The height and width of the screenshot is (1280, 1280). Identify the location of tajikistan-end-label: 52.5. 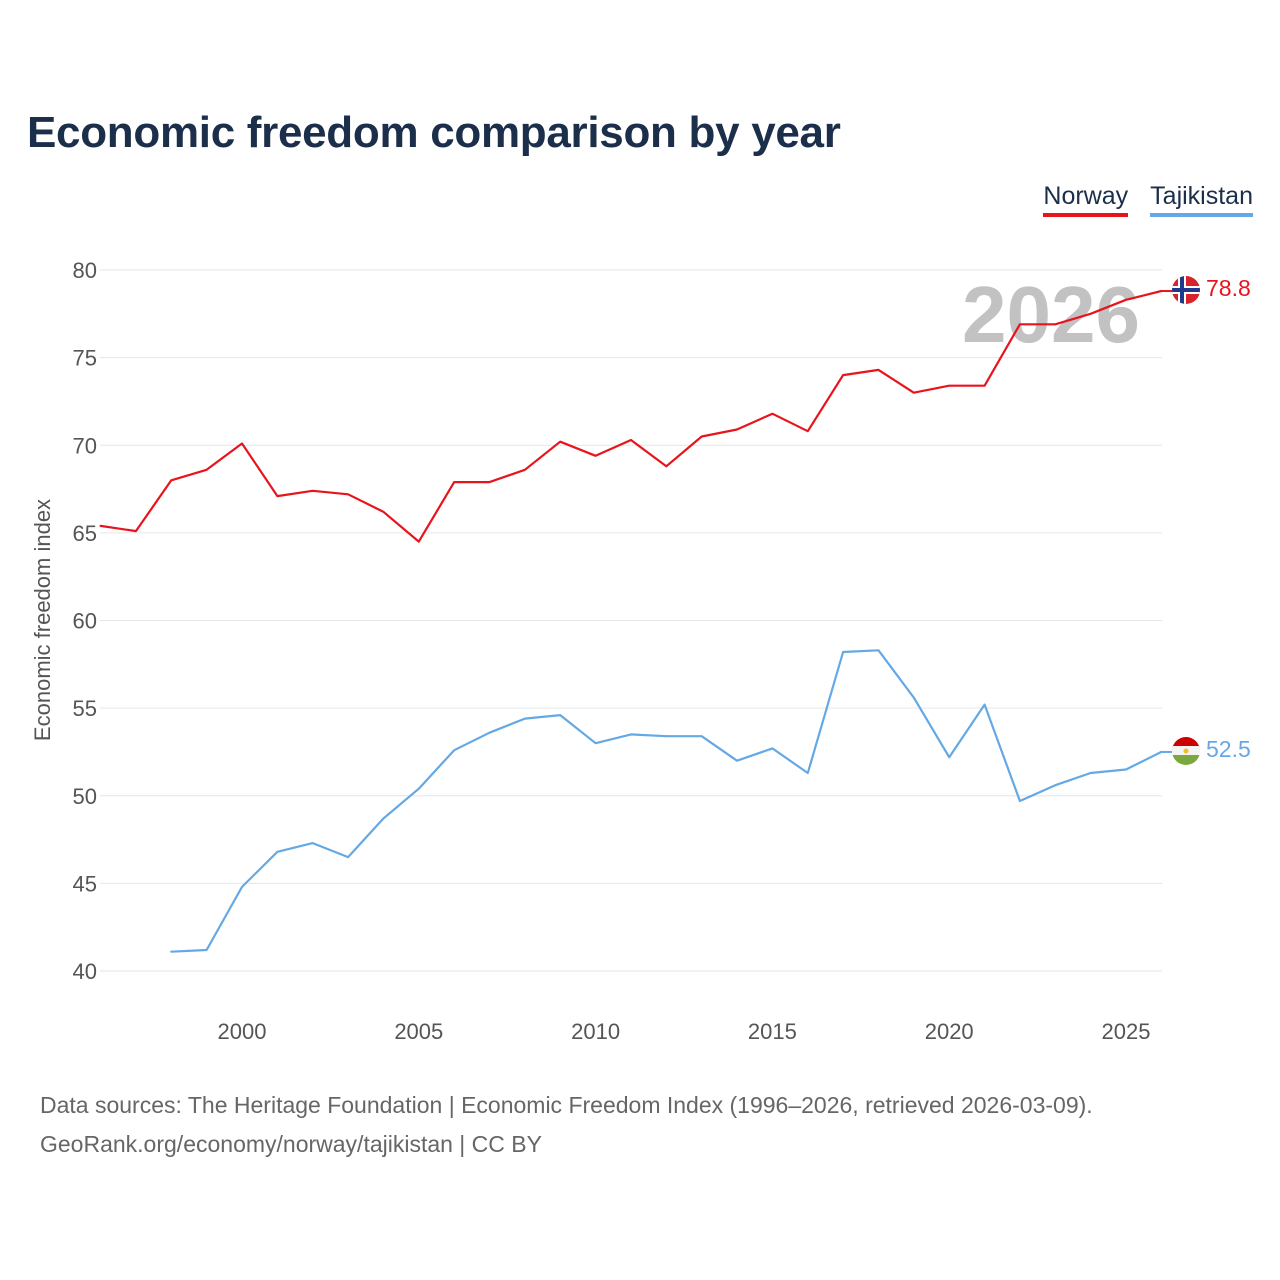
(1228, 749).